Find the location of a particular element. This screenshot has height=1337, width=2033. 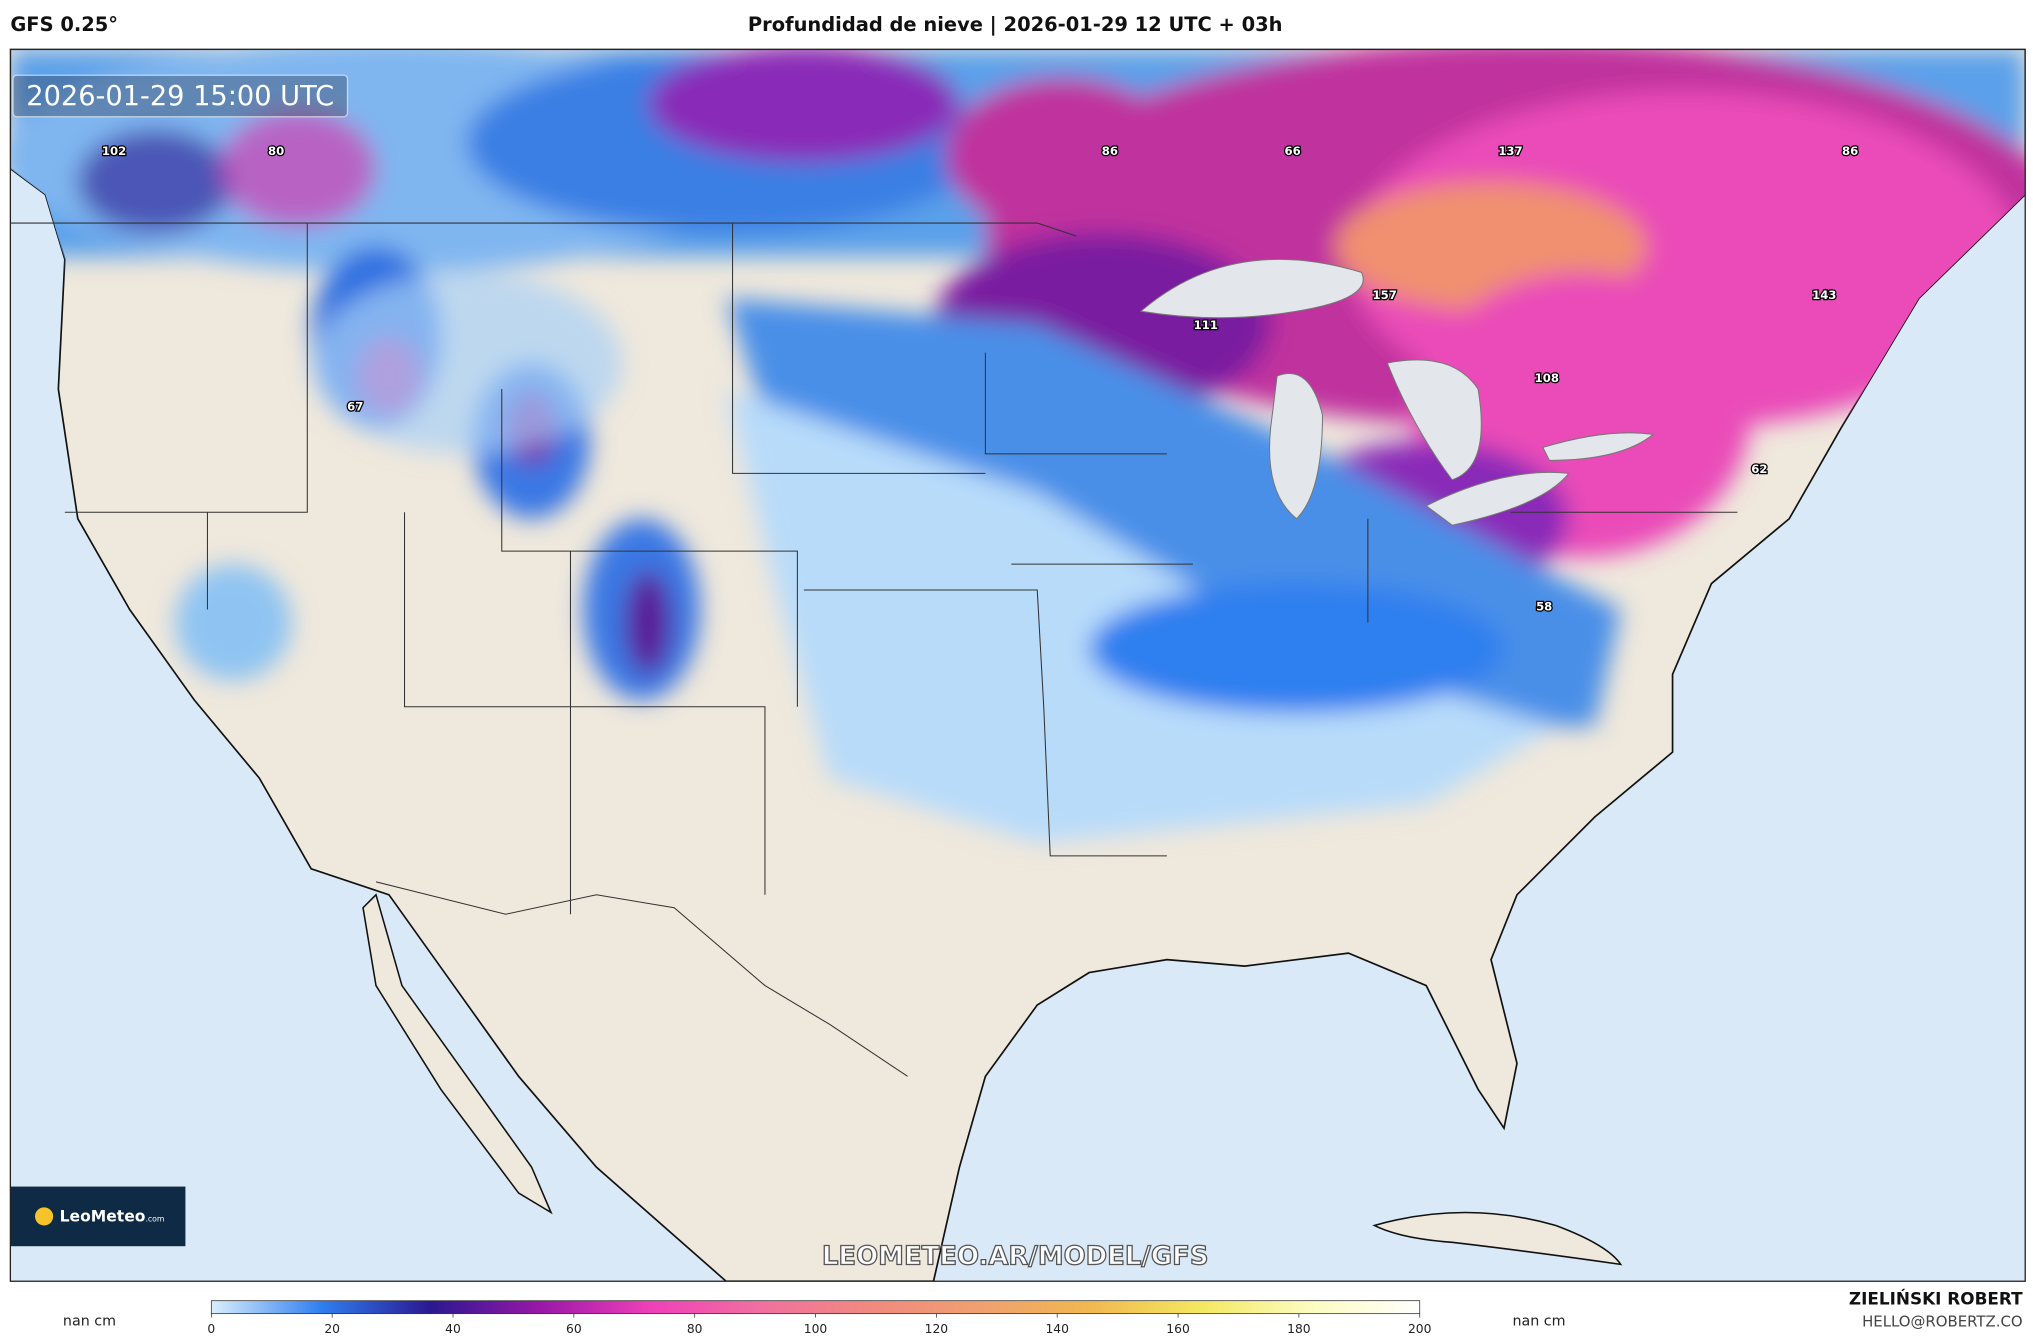

colorbar-tick-label: 120 is located at coordinates (936, 1329).